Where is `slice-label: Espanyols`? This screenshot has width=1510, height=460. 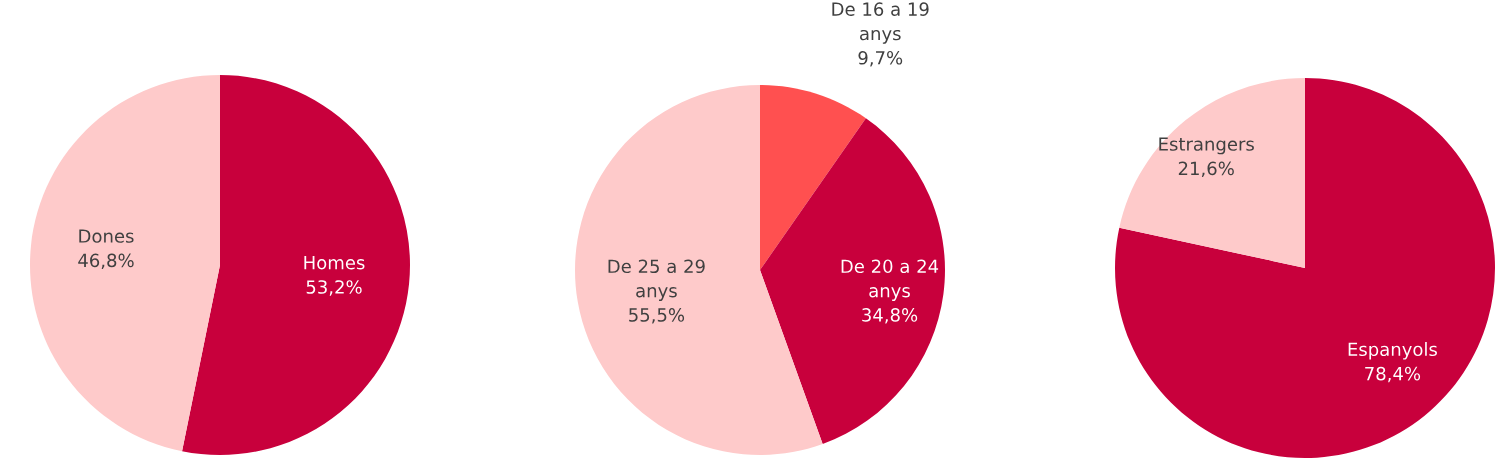
slice-label: Espanyols is located at coordinates (1392, 351).